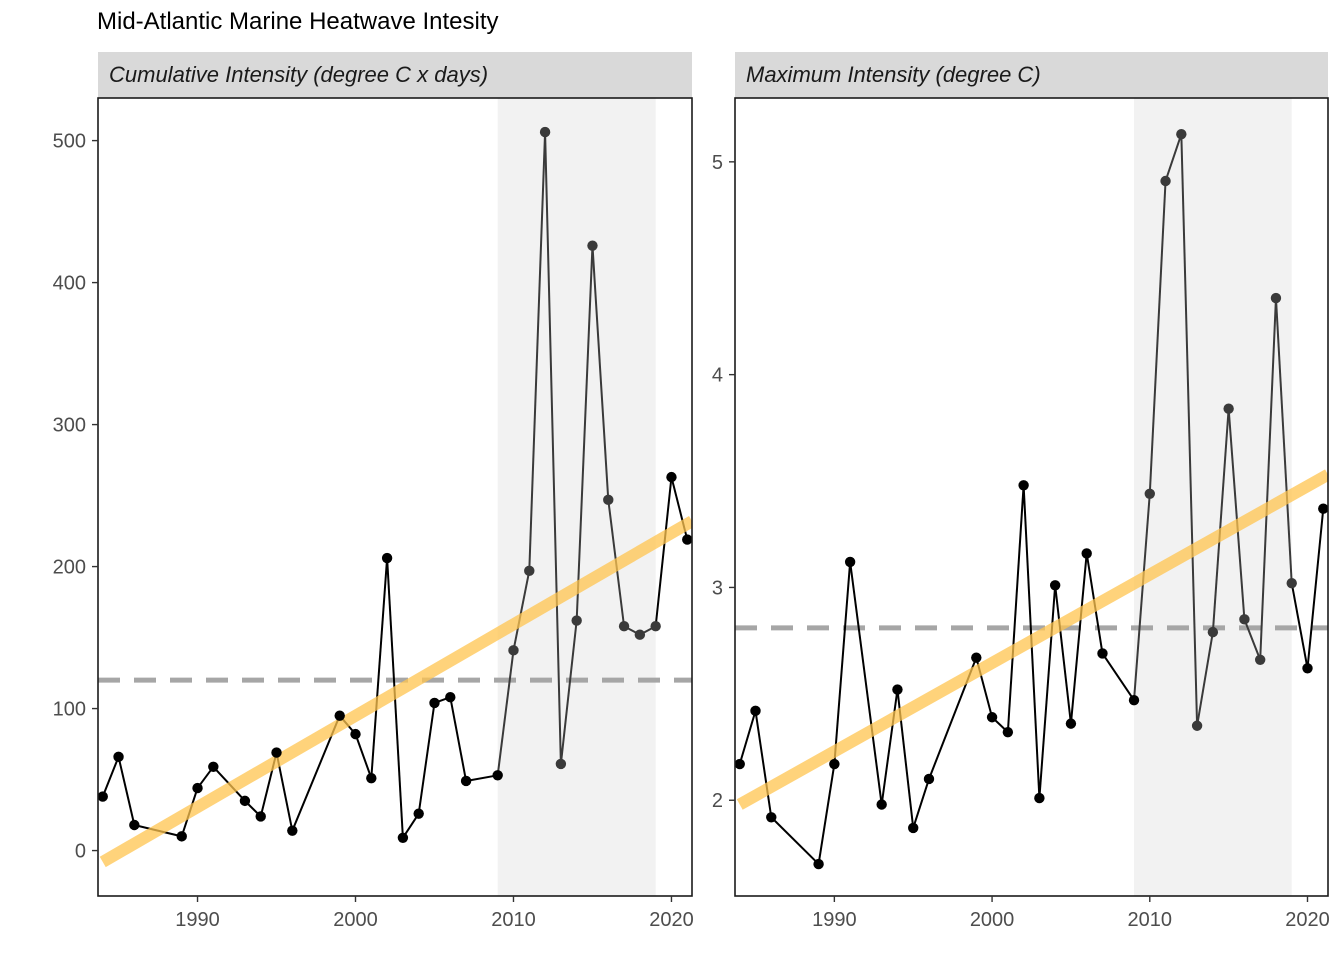  Describe the element at coordinates (513, 920) in the screenshot. I see `x-tick-label: 2010` at that location.